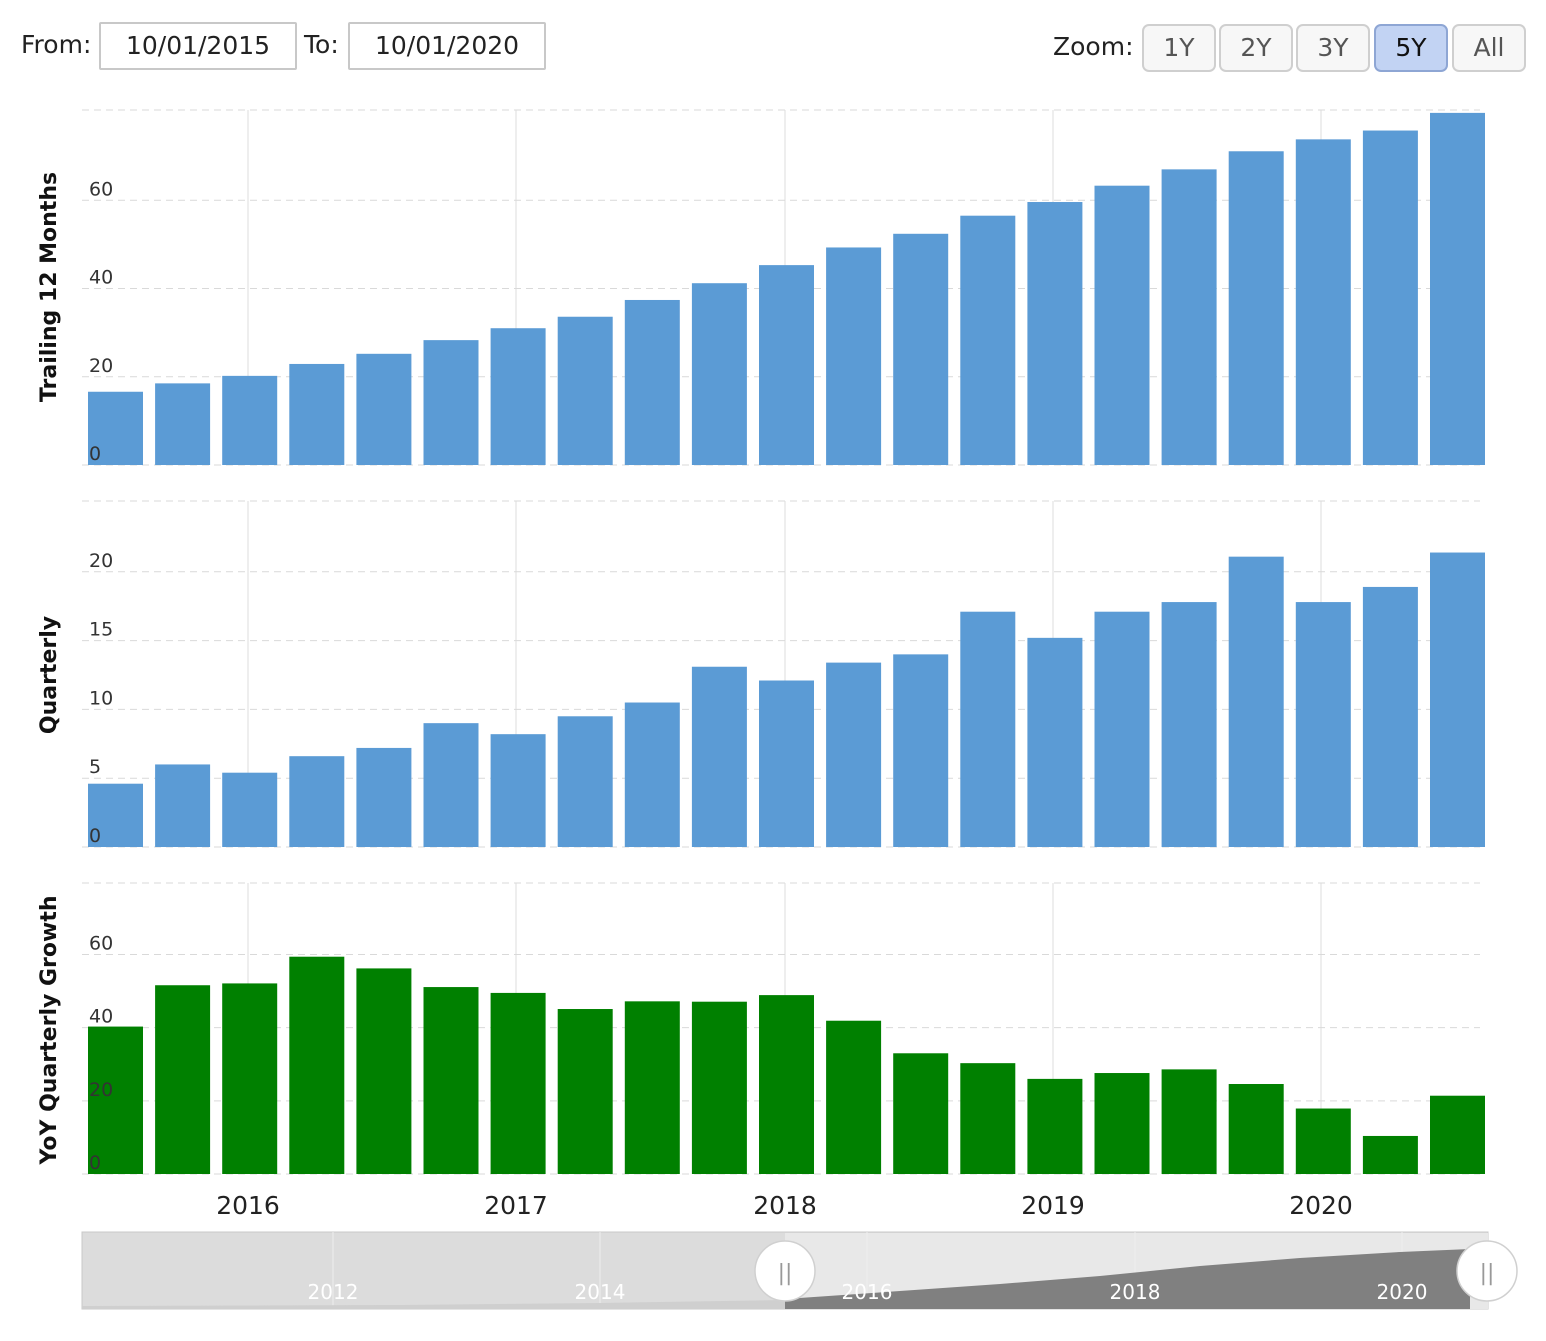 This screenshot has width=1546, height=1341. Describe the element at coordinates (95, 767) in the screenshot. I see `y-tick-label: 5` at that location.